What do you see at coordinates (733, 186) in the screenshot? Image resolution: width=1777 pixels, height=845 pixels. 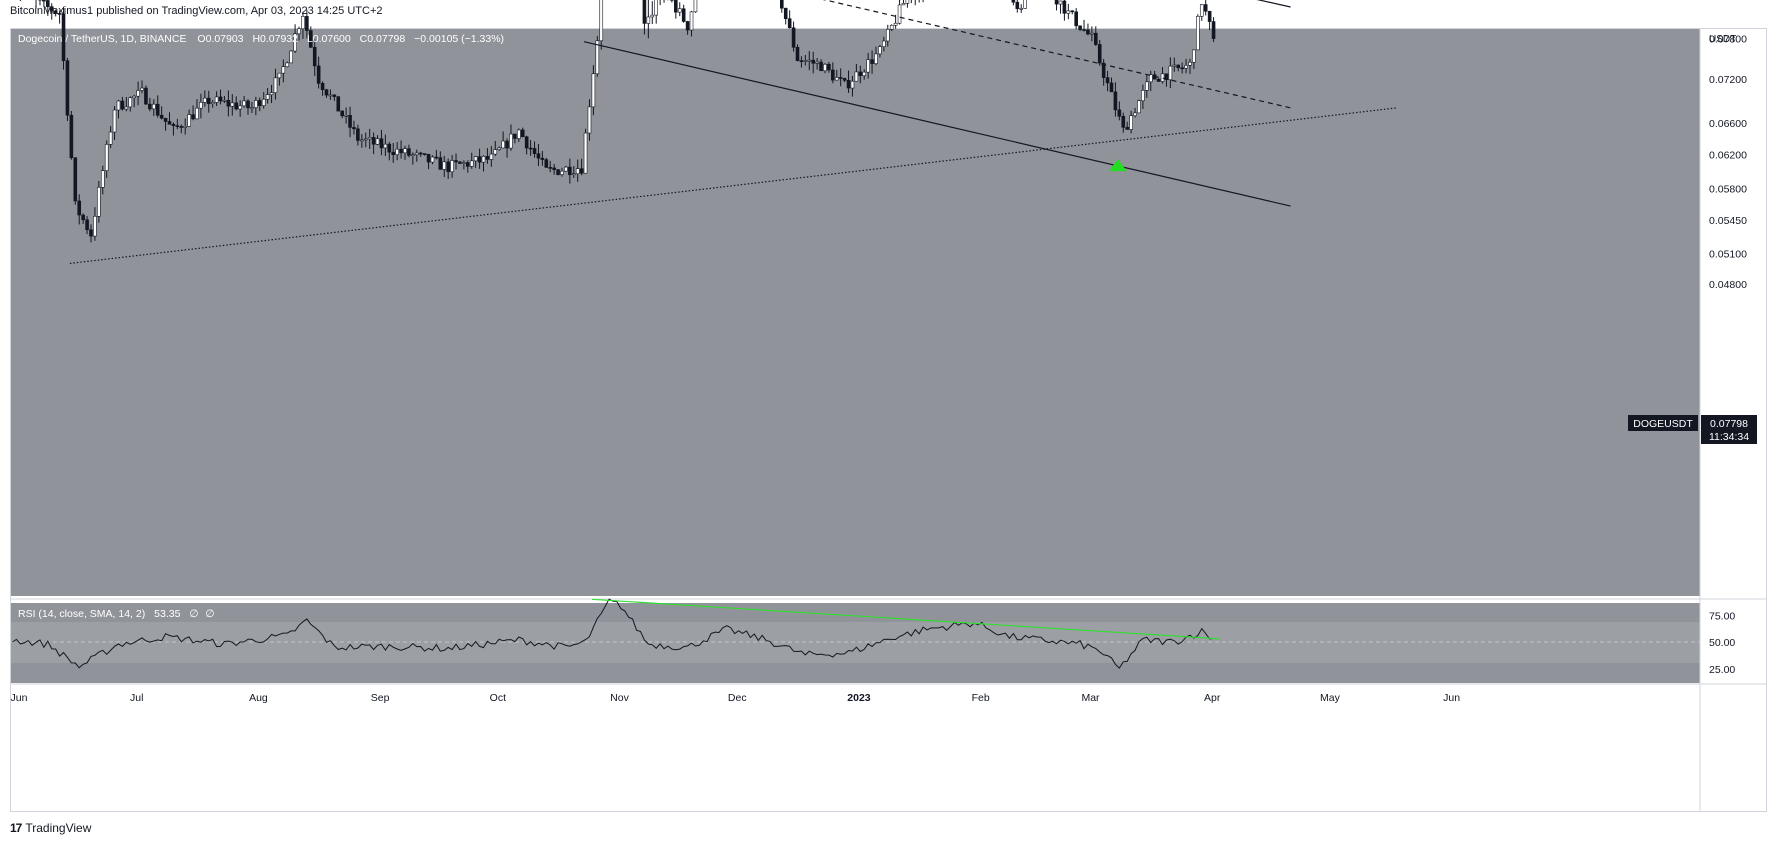 I see `support-trendline` at bounding box center [733, 186].